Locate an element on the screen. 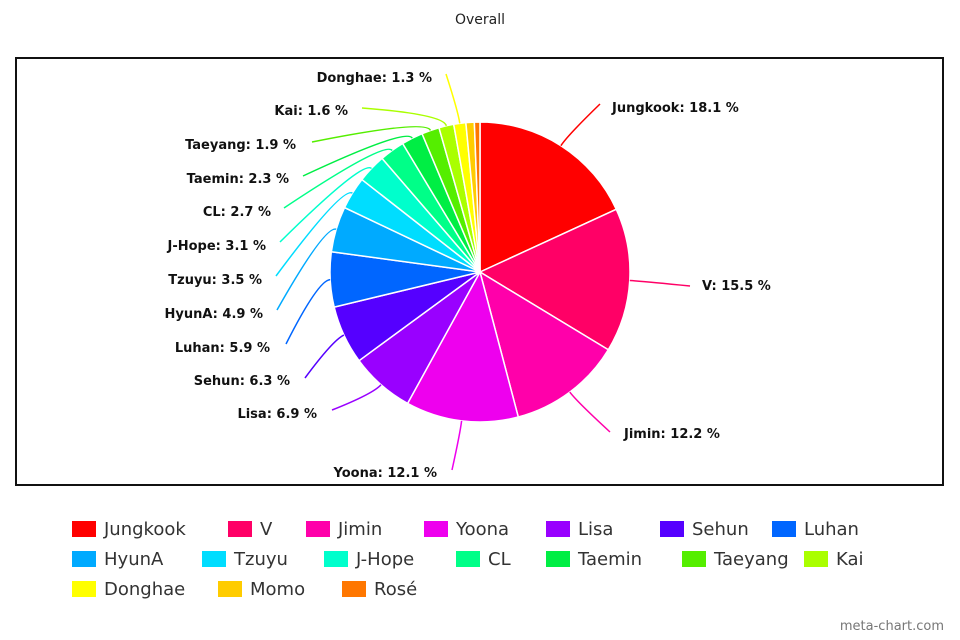  legend-label: Kai is located at coordinates (850, 559).